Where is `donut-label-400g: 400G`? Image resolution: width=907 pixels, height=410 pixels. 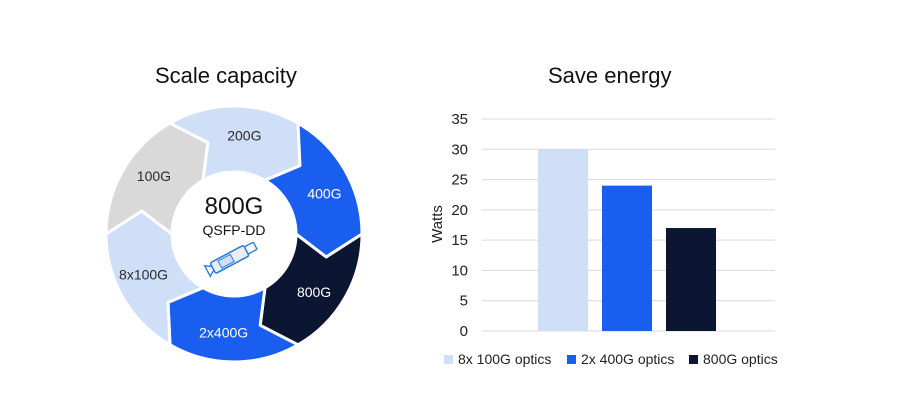 donut-label-400g: 400G is located at coordinates (324, 194).